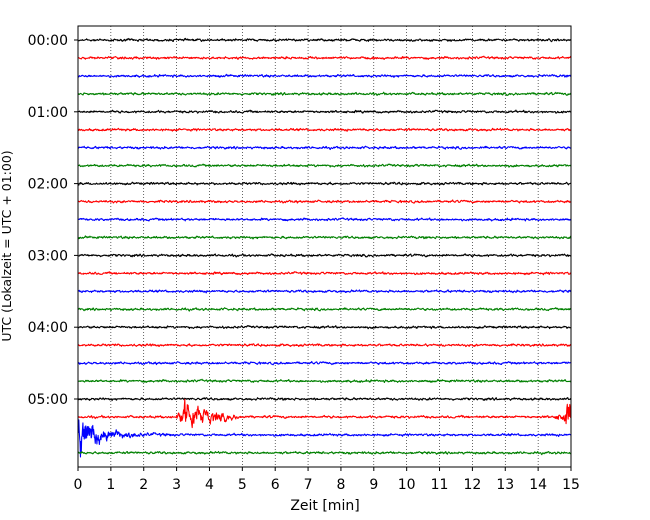 Image resolution: width=650 pixels, height=520 pixels. What do you see at coordinates (48, 113) in the screenshot?
I see `y-tick-label: 01:00` at bounding box center [48, 113].